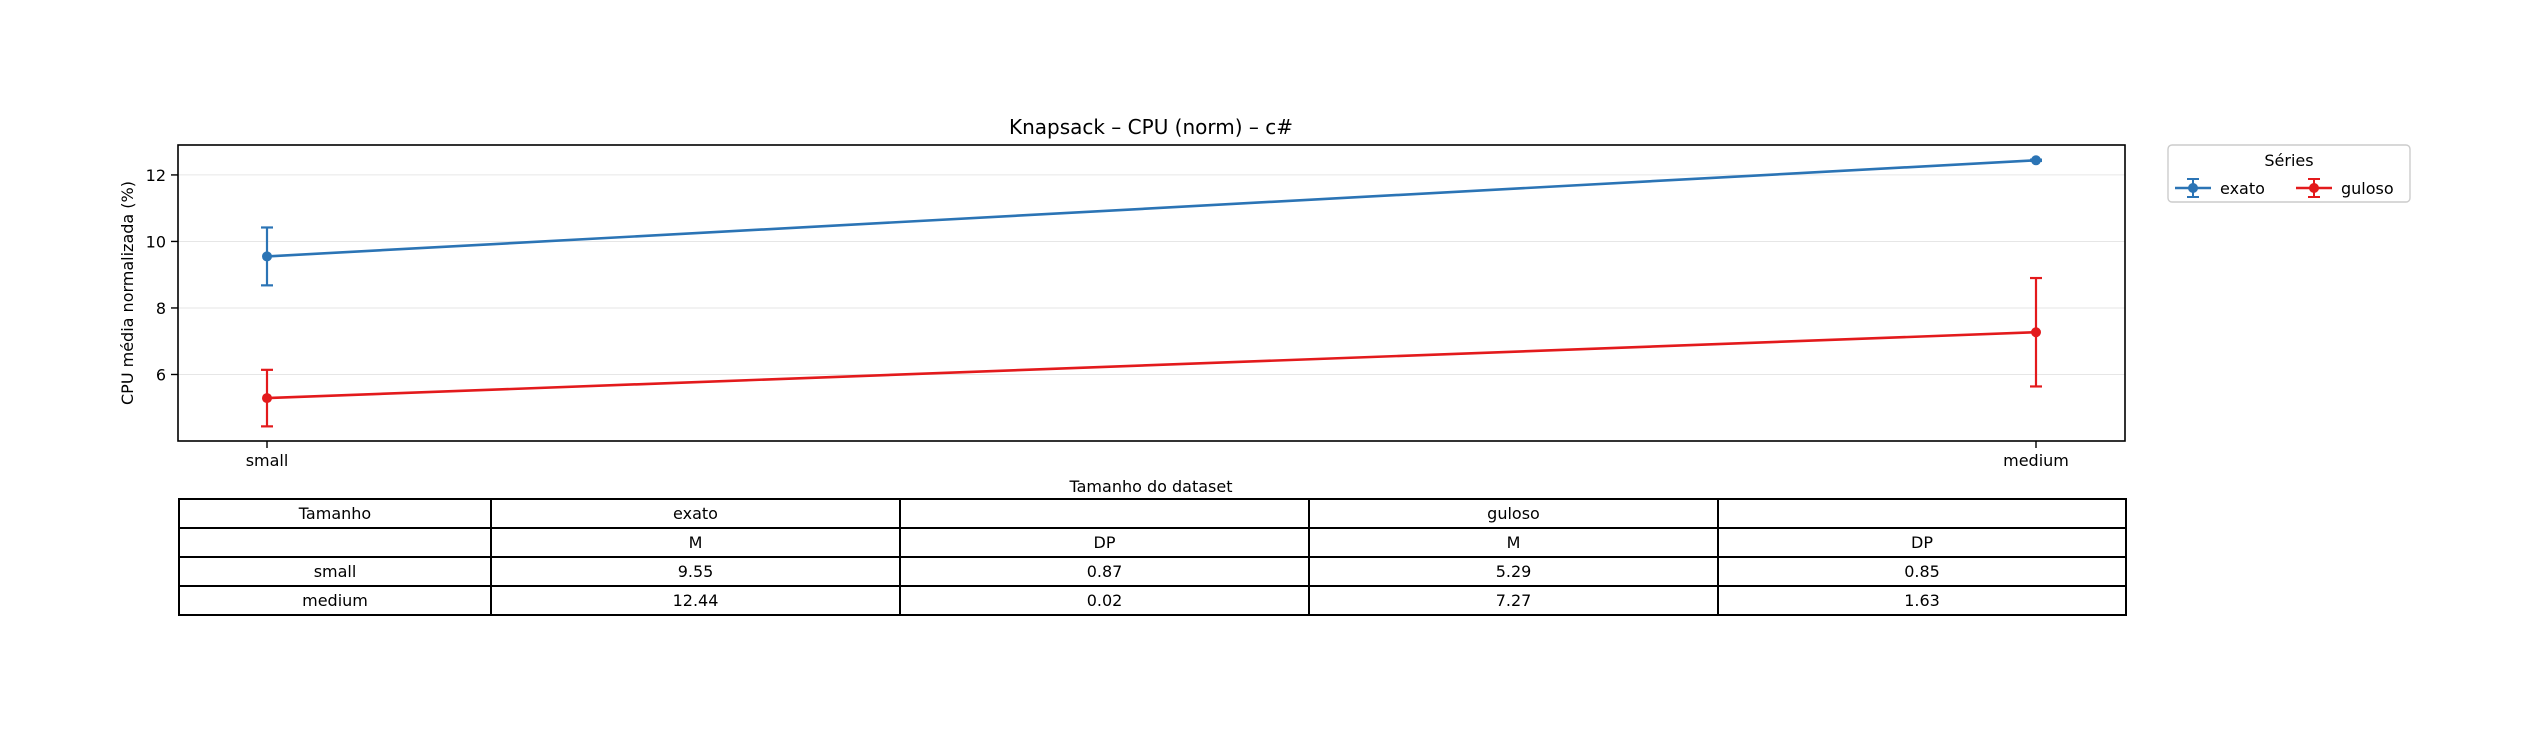 The width and height of the screenshot is (2521, 742). Describe the element at coordinates (267, 460) in the screenshot. I see `x-tick-label: small` at that location.